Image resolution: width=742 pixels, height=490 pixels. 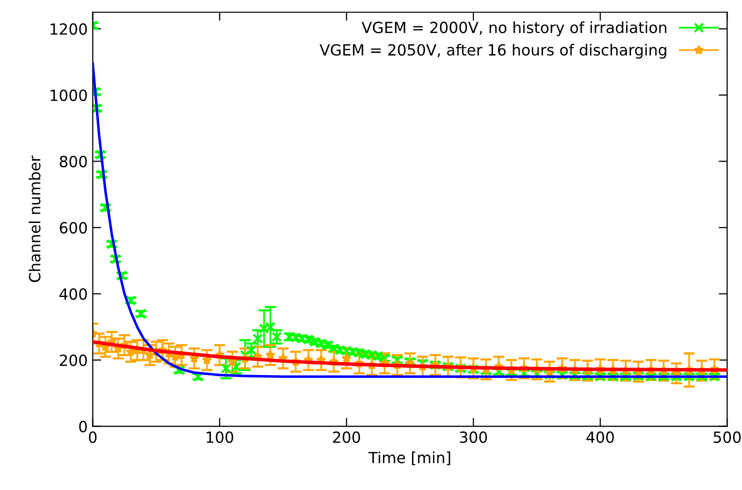 I want to click on legend-label: VGEM = 2050V, after 16 hours of discharging, so click(x=493, y=51).